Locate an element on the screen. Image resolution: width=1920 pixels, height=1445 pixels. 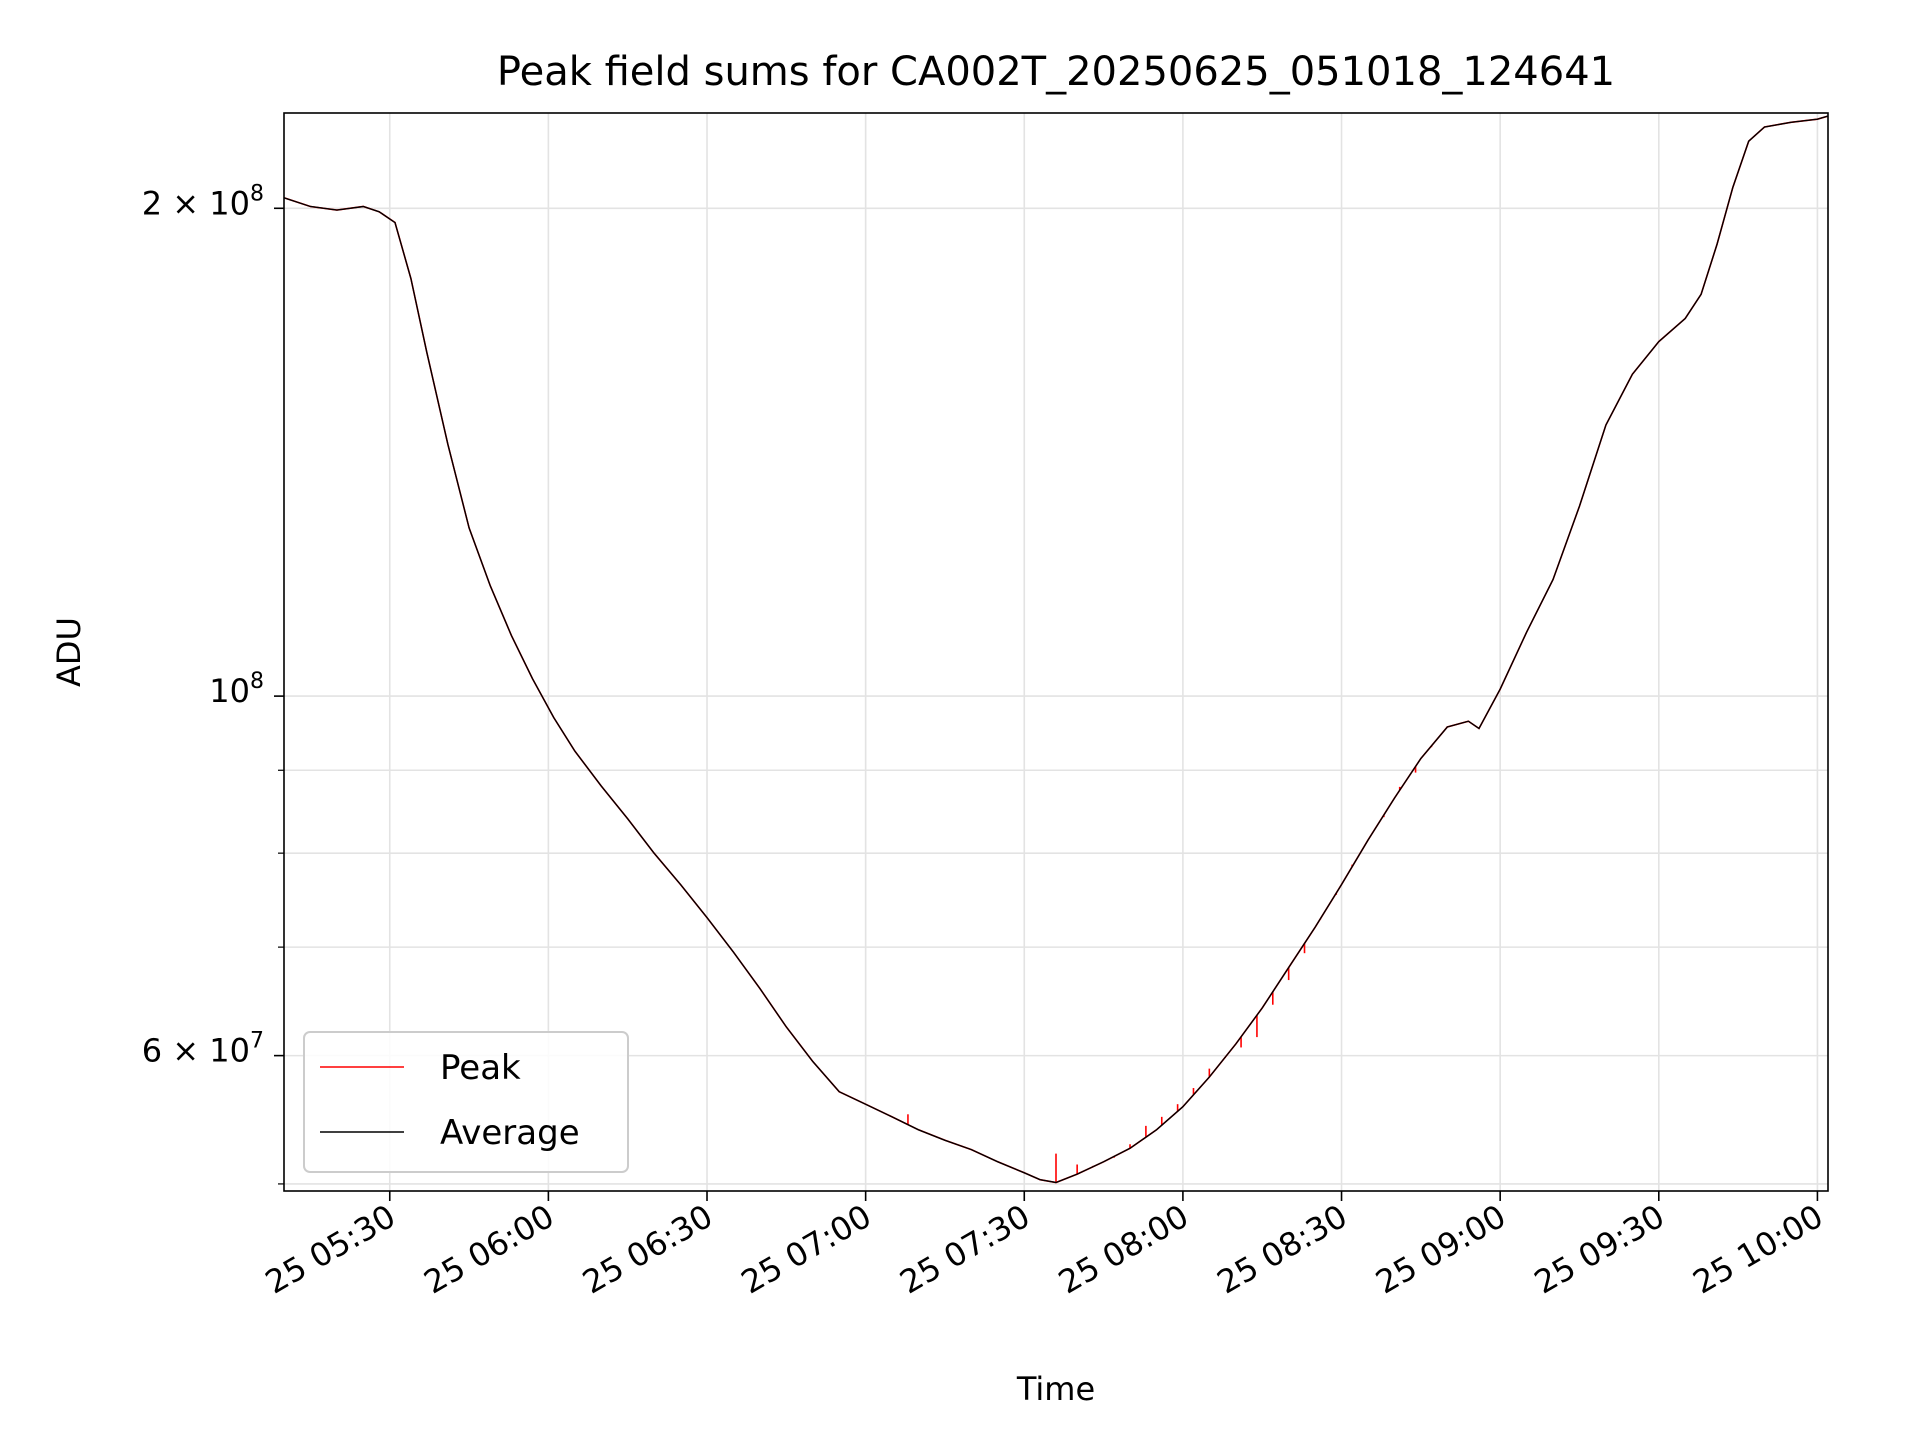
y-tick-label: 108 is located at coordinates (236, 689).